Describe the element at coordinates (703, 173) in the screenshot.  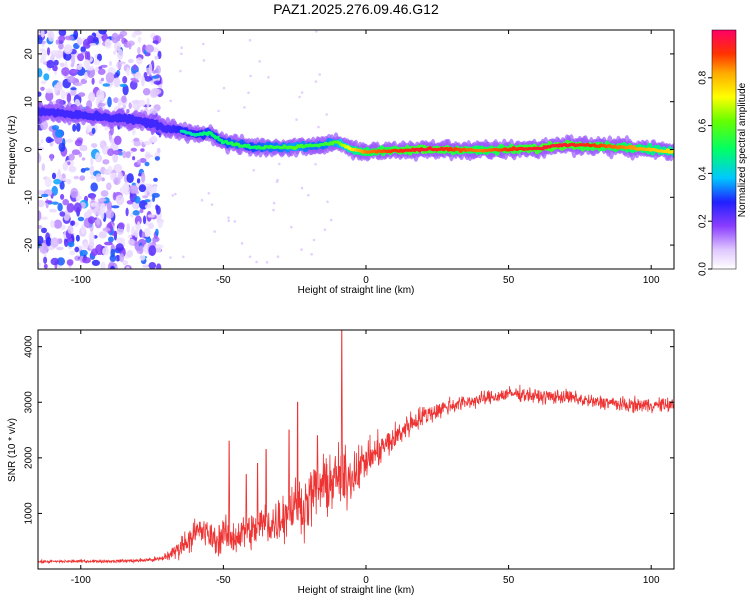
I see `colorbar-tick-label: 0.4` at that location.